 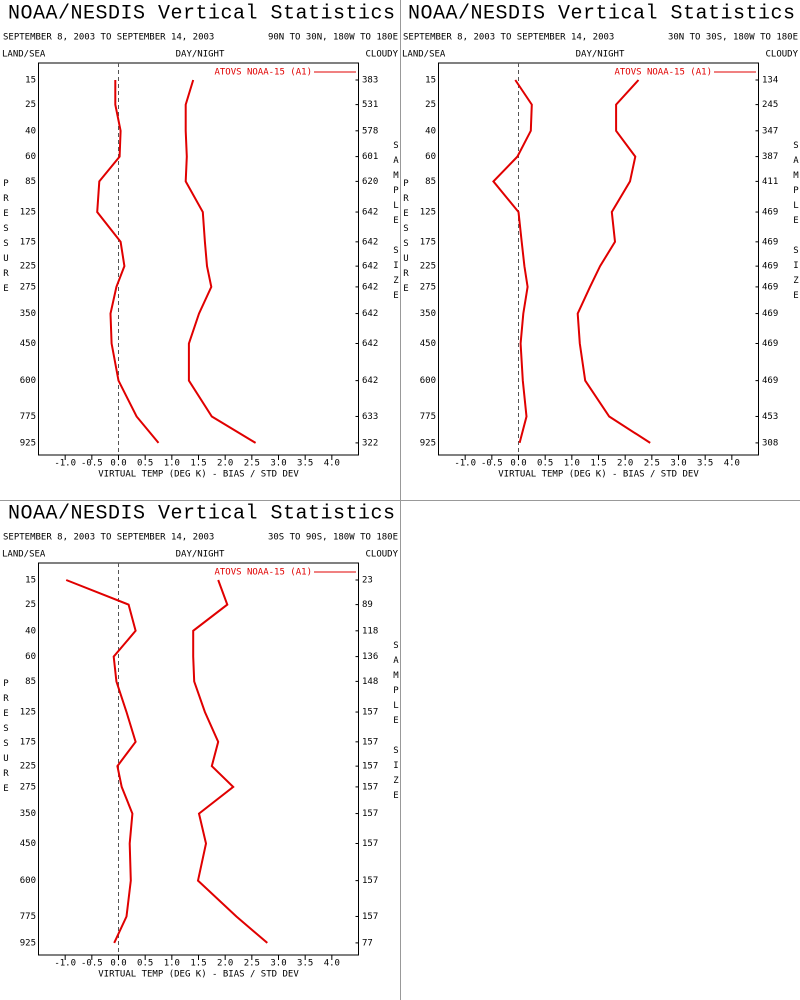 What do you see at coordinates (370, 131) in the screenshot?
I see `sample-size-label: 578` at bounding box center [370, 131].